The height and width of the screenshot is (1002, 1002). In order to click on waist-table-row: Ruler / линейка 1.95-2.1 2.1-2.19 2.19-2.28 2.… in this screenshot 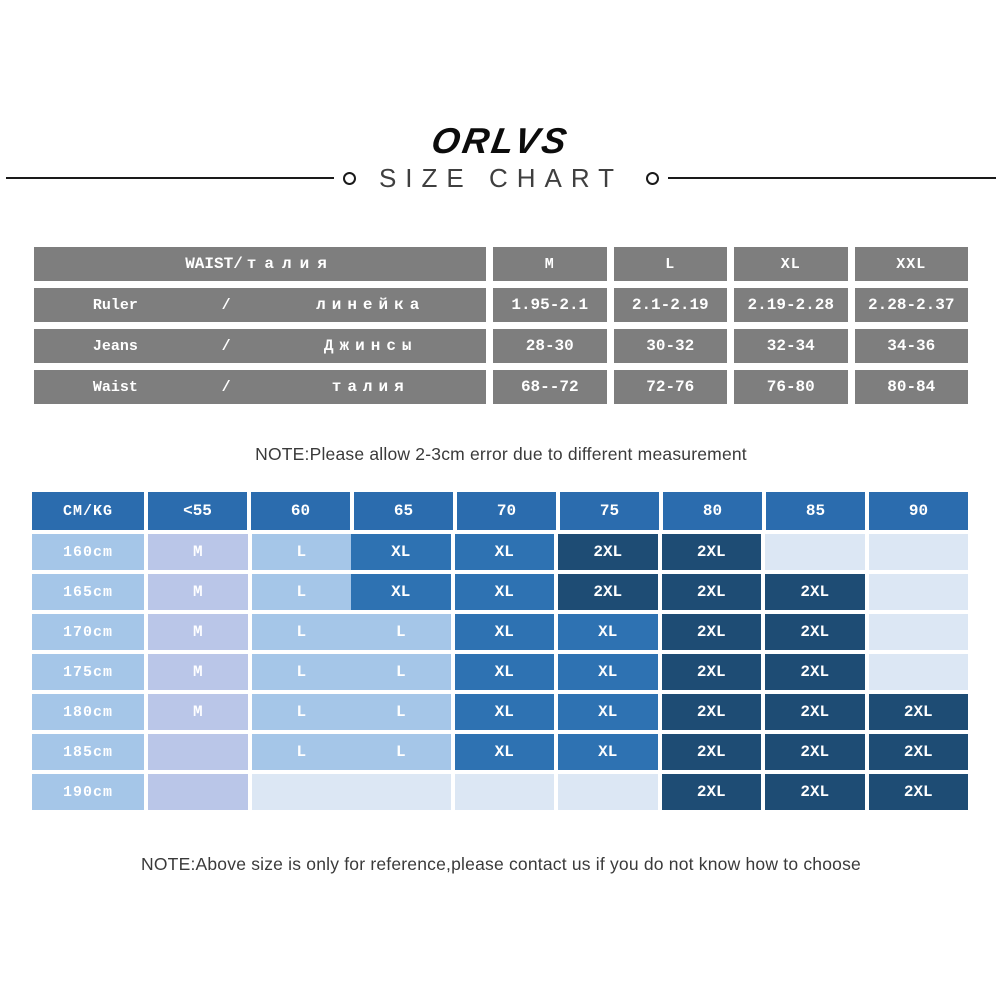, I will do `click(501, 305)`.